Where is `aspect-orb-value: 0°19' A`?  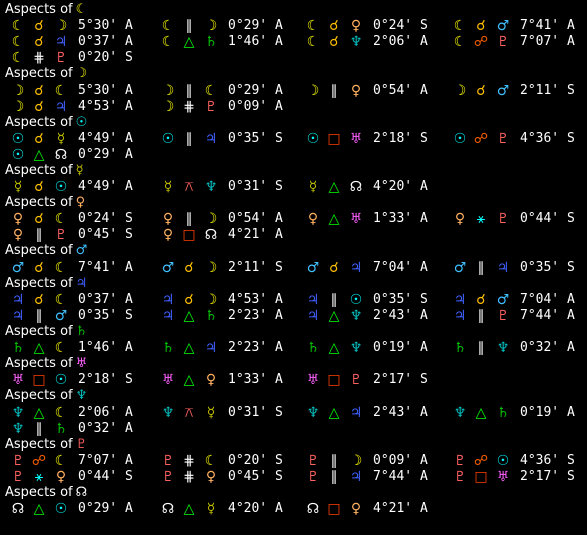
aspect-orb-value: 0°19' A is located at coordinates (547, 412).